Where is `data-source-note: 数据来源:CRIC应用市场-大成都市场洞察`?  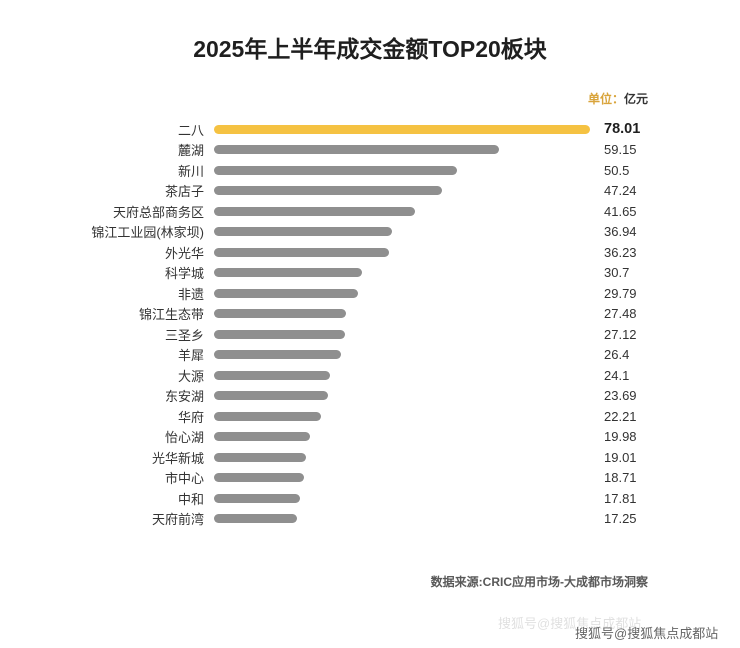
data-source-note: 数据来源:CRIC应用市场-大成都市场洞察 is located at coordinates (539, 582).